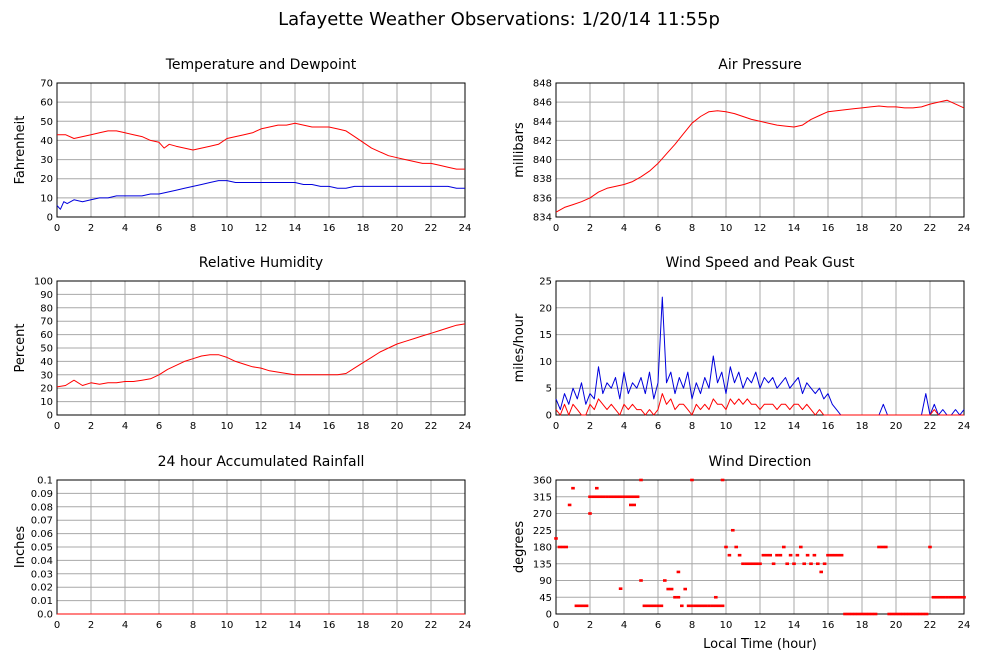 The width and height of the screenshot is (999, 659). I want to click on temp-x-tick-label: 4, so click(125, 228).